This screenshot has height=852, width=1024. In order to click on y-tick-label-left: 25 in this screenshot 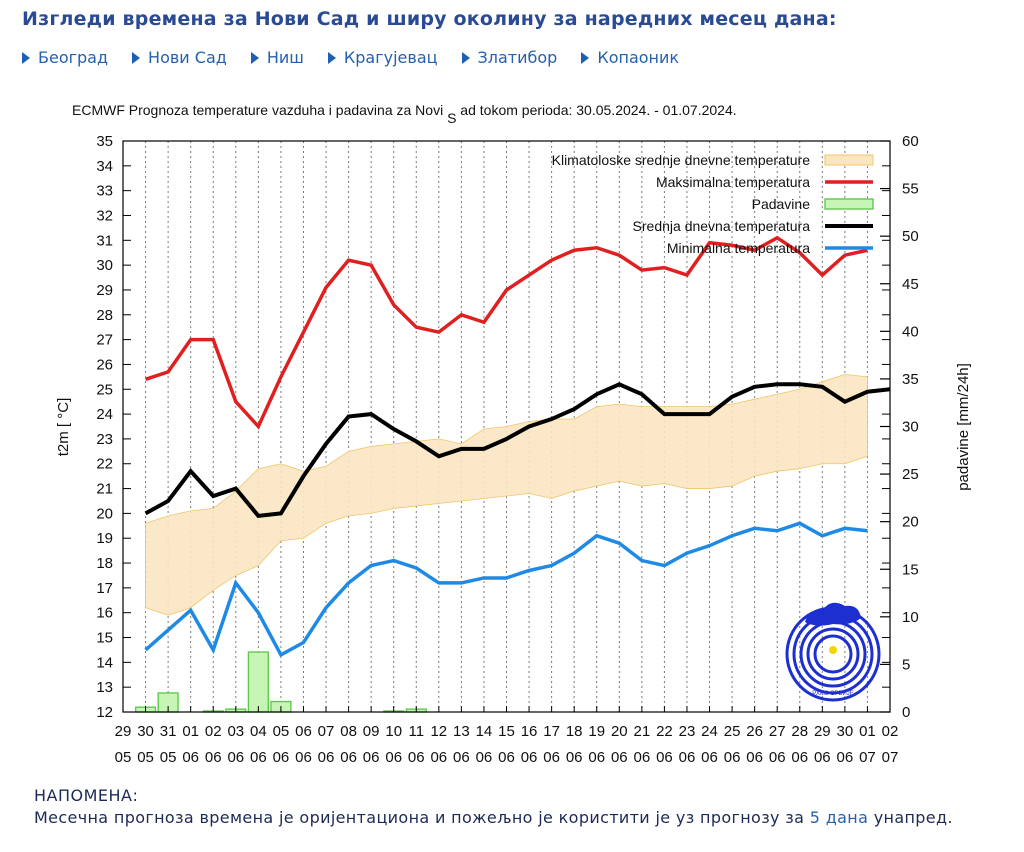, I will do `click(104, 389)`.